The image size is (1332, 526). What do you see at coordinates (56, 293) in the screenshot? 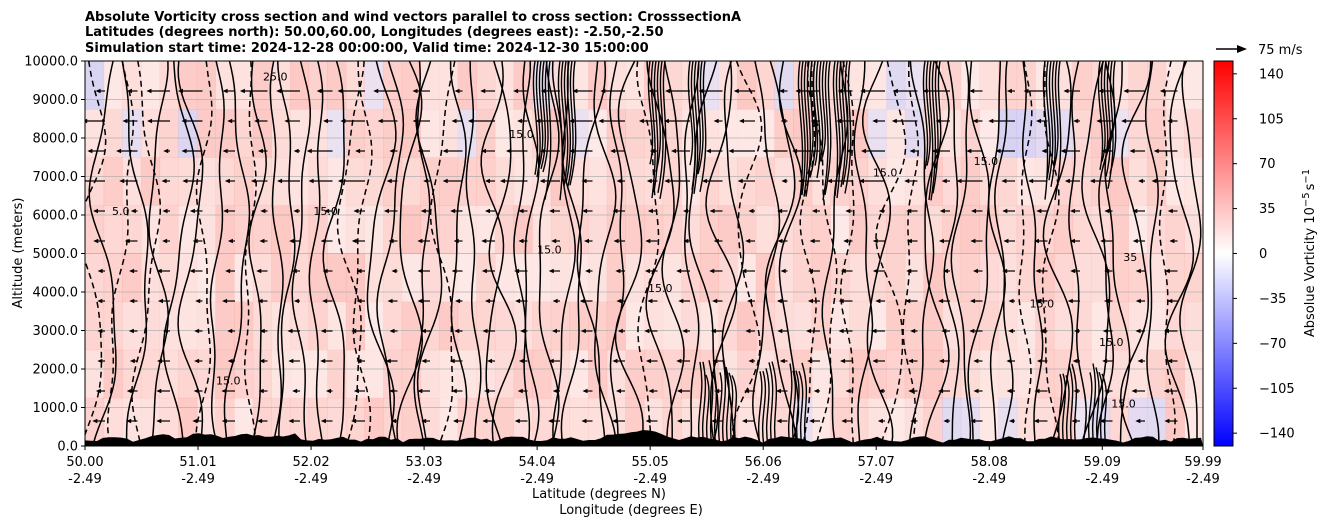
I see `y-tick-label: 4000.0` at bounding box center [56, 293].